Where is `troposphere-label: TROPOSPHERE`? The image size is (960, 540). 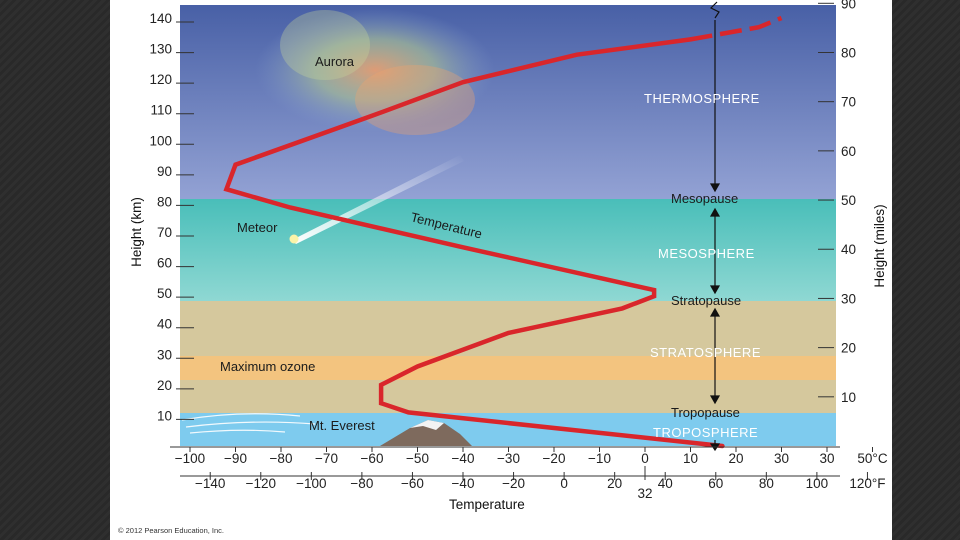 troposphere-label: TROPOSPHERE is located at coordinates (705, 432).